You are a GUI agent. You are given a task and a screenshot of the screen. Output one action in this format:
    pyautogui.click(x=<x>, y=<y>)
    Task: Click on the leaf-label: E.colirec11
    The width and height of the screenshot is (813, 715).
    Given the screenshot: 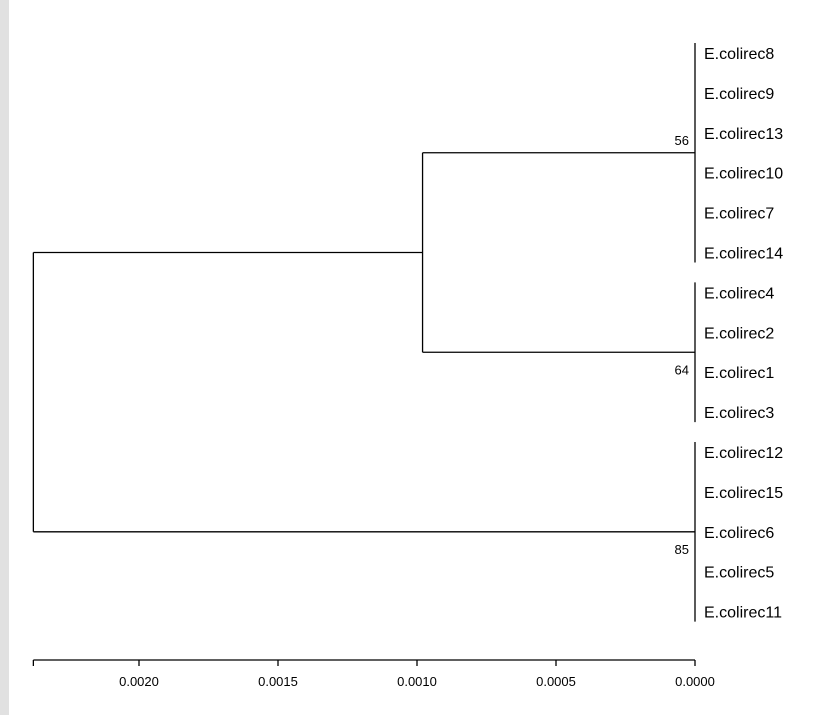 What is the action you would take?
    pyautogui.click(x=743, y=613)
    